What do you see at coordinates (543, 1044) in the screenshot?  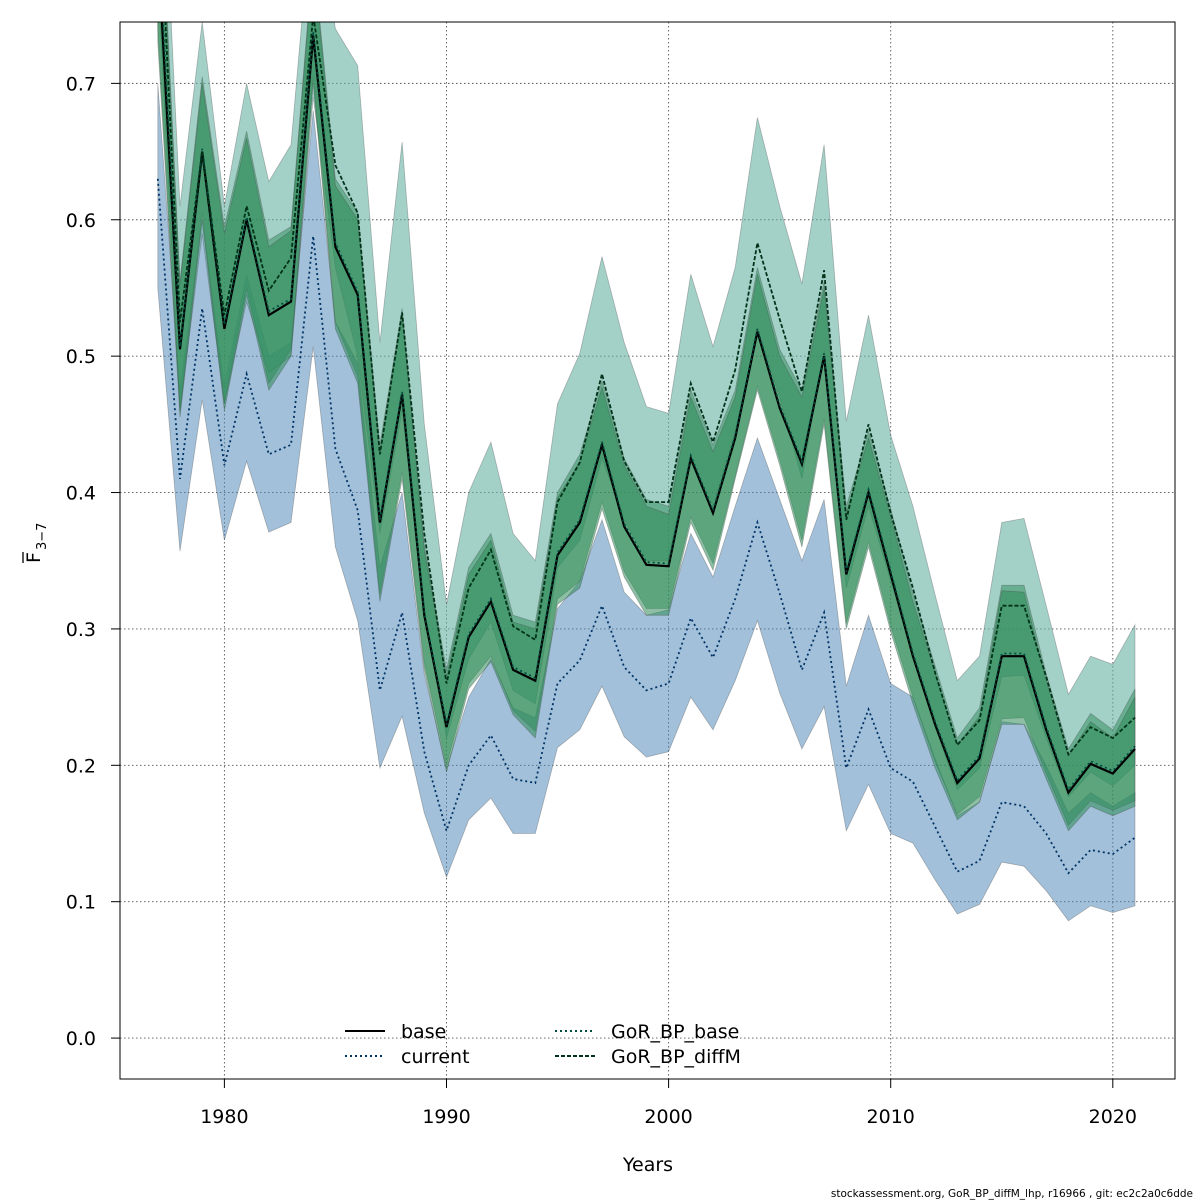 I see `legend: base current GoR_BP_base GoR_BP_diffM` at bounding box center [543, 1044].